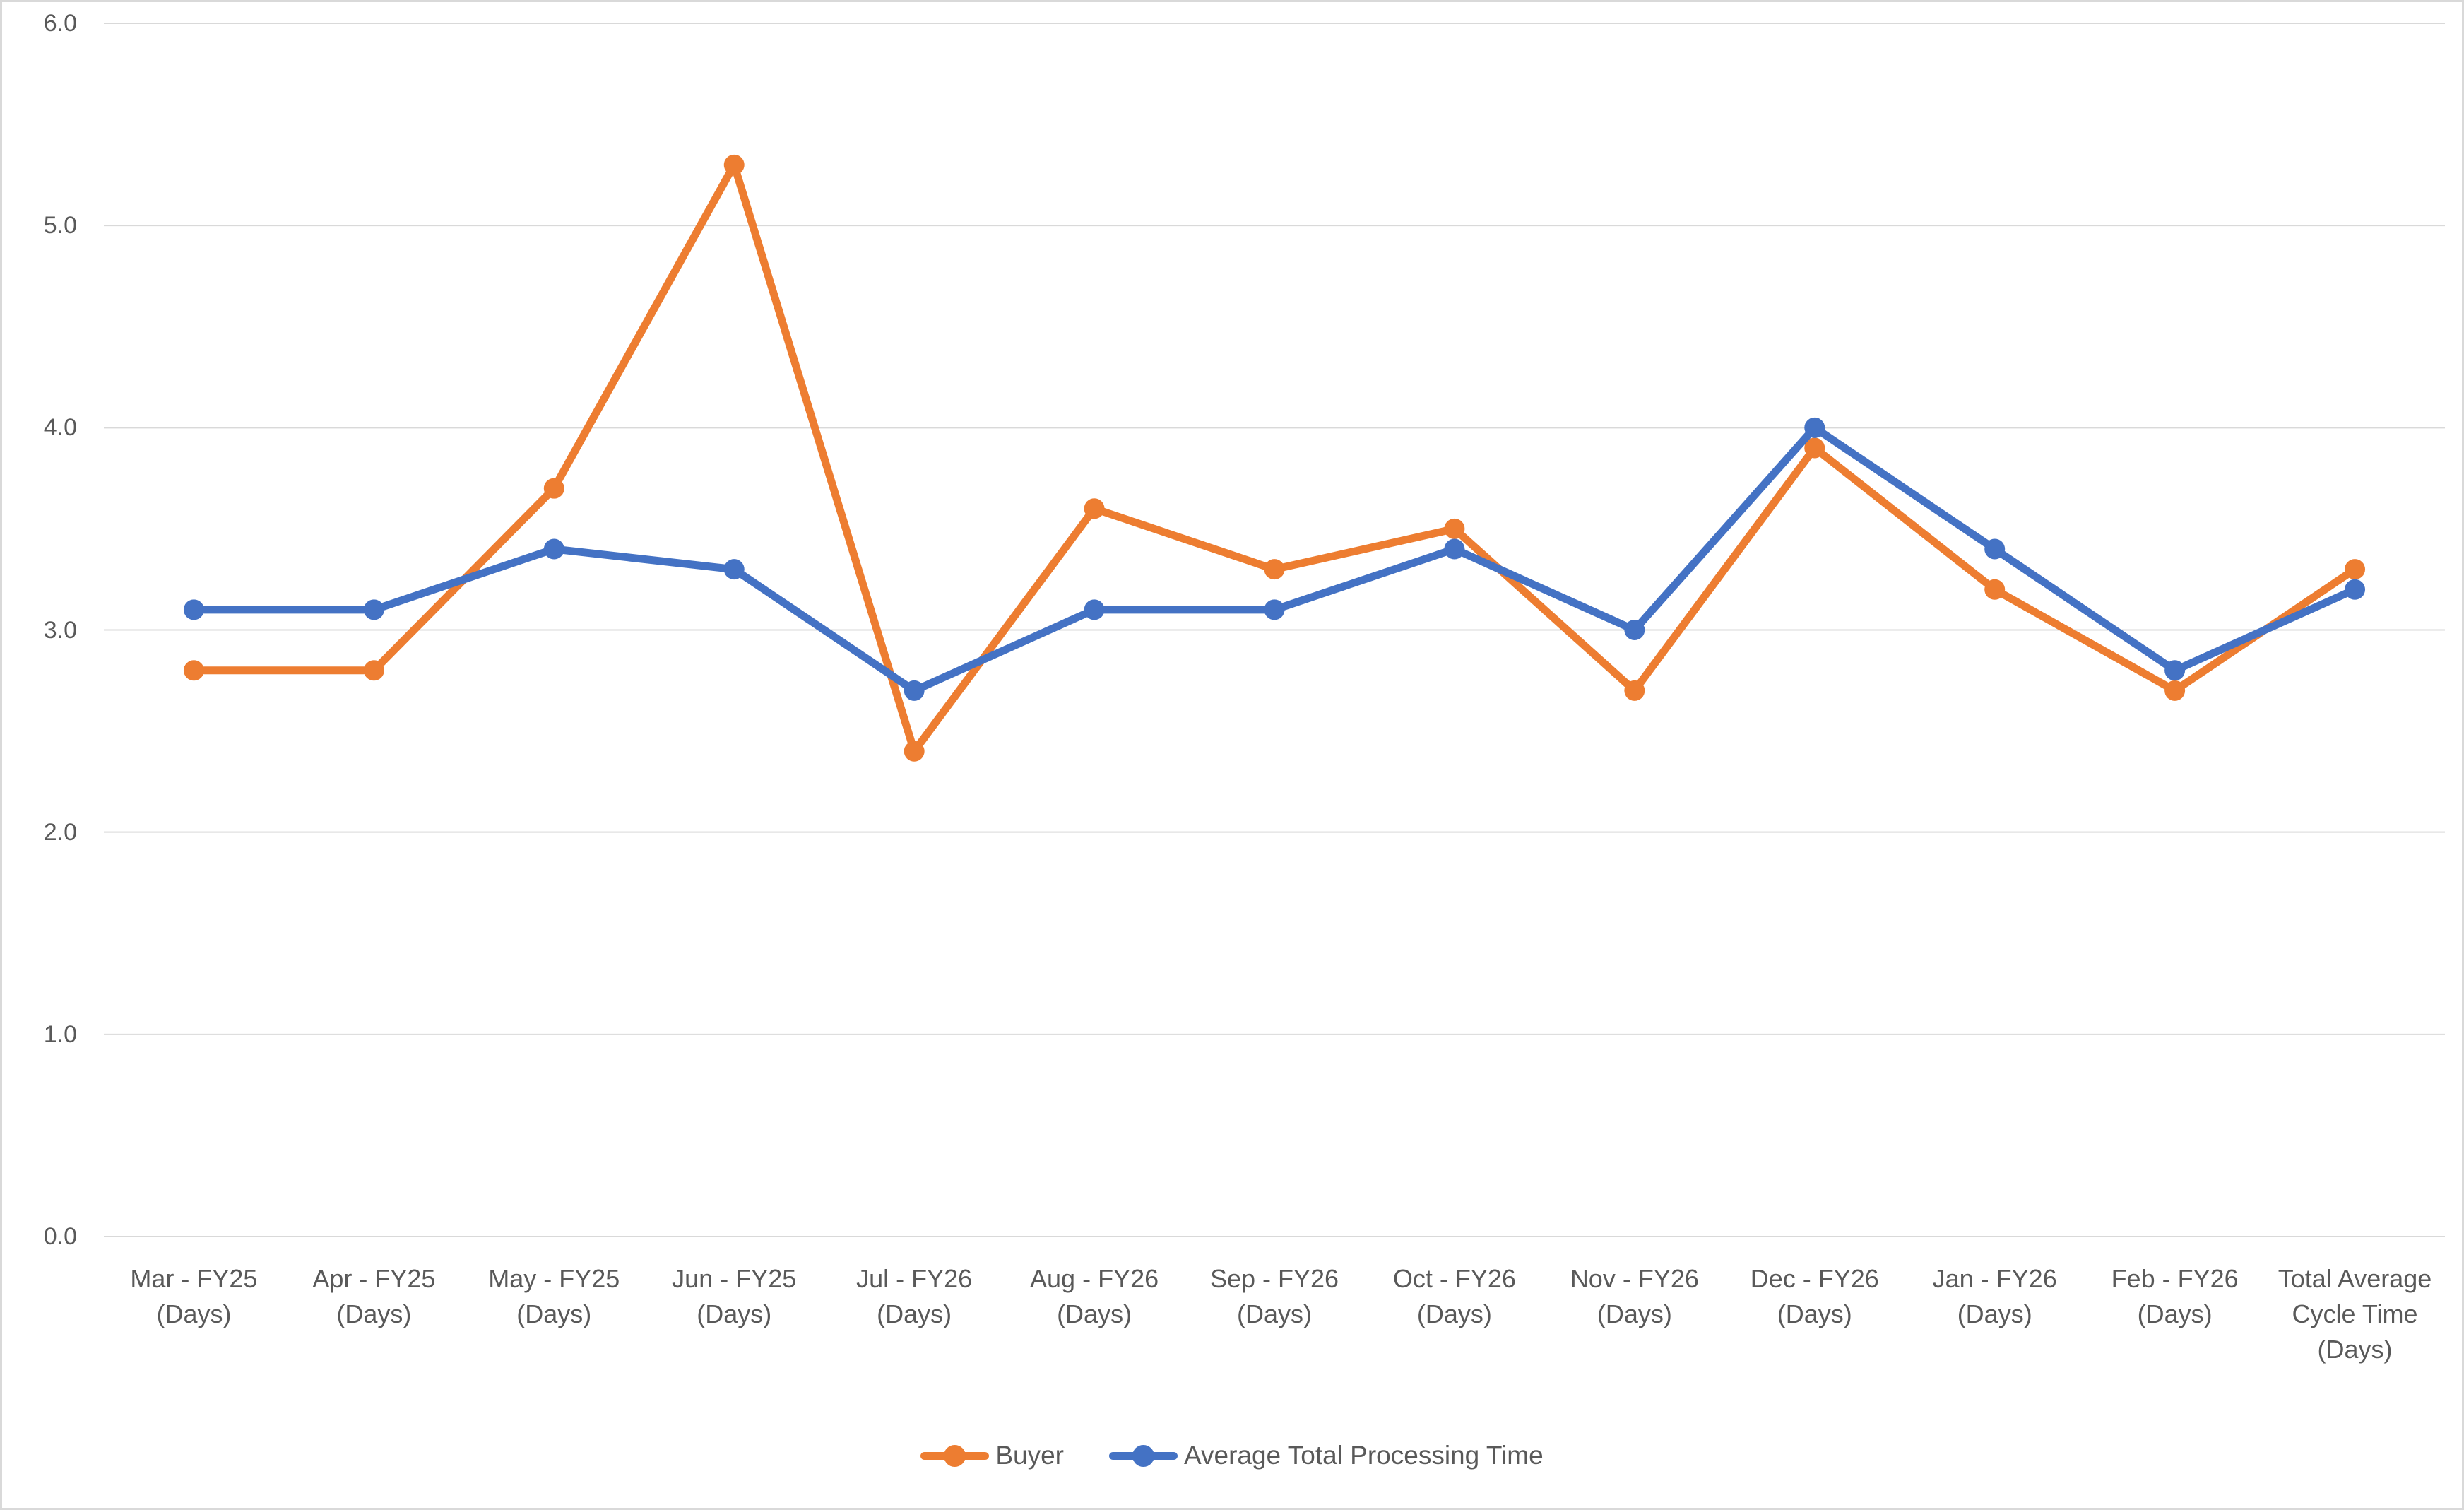 The height and width of the screenshot is (1510, 2464). What do you see at coordinates (914, 1296) in the screenshot?
I see `x-axis-label: Jul - FY26 (Days)` at bounding box center [914, 1296].